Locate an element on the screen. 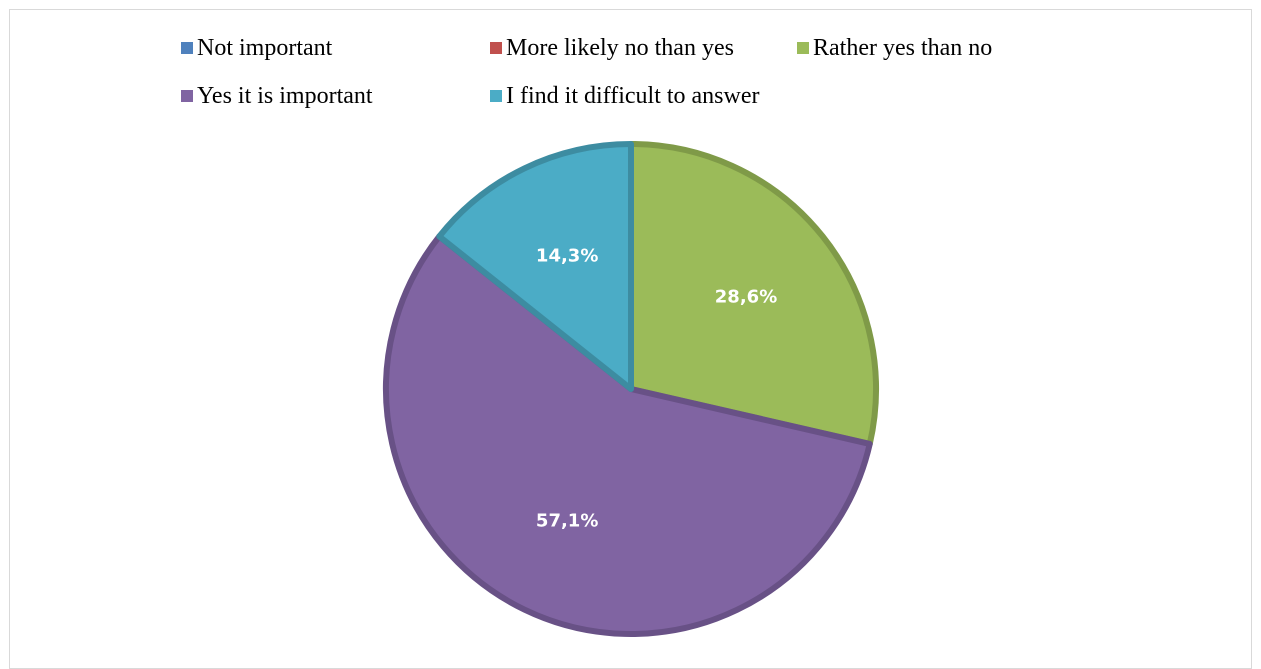 This screenshot has width=1261, height=669. legend-label: Yes it is important is located at coordinates (285, 96).